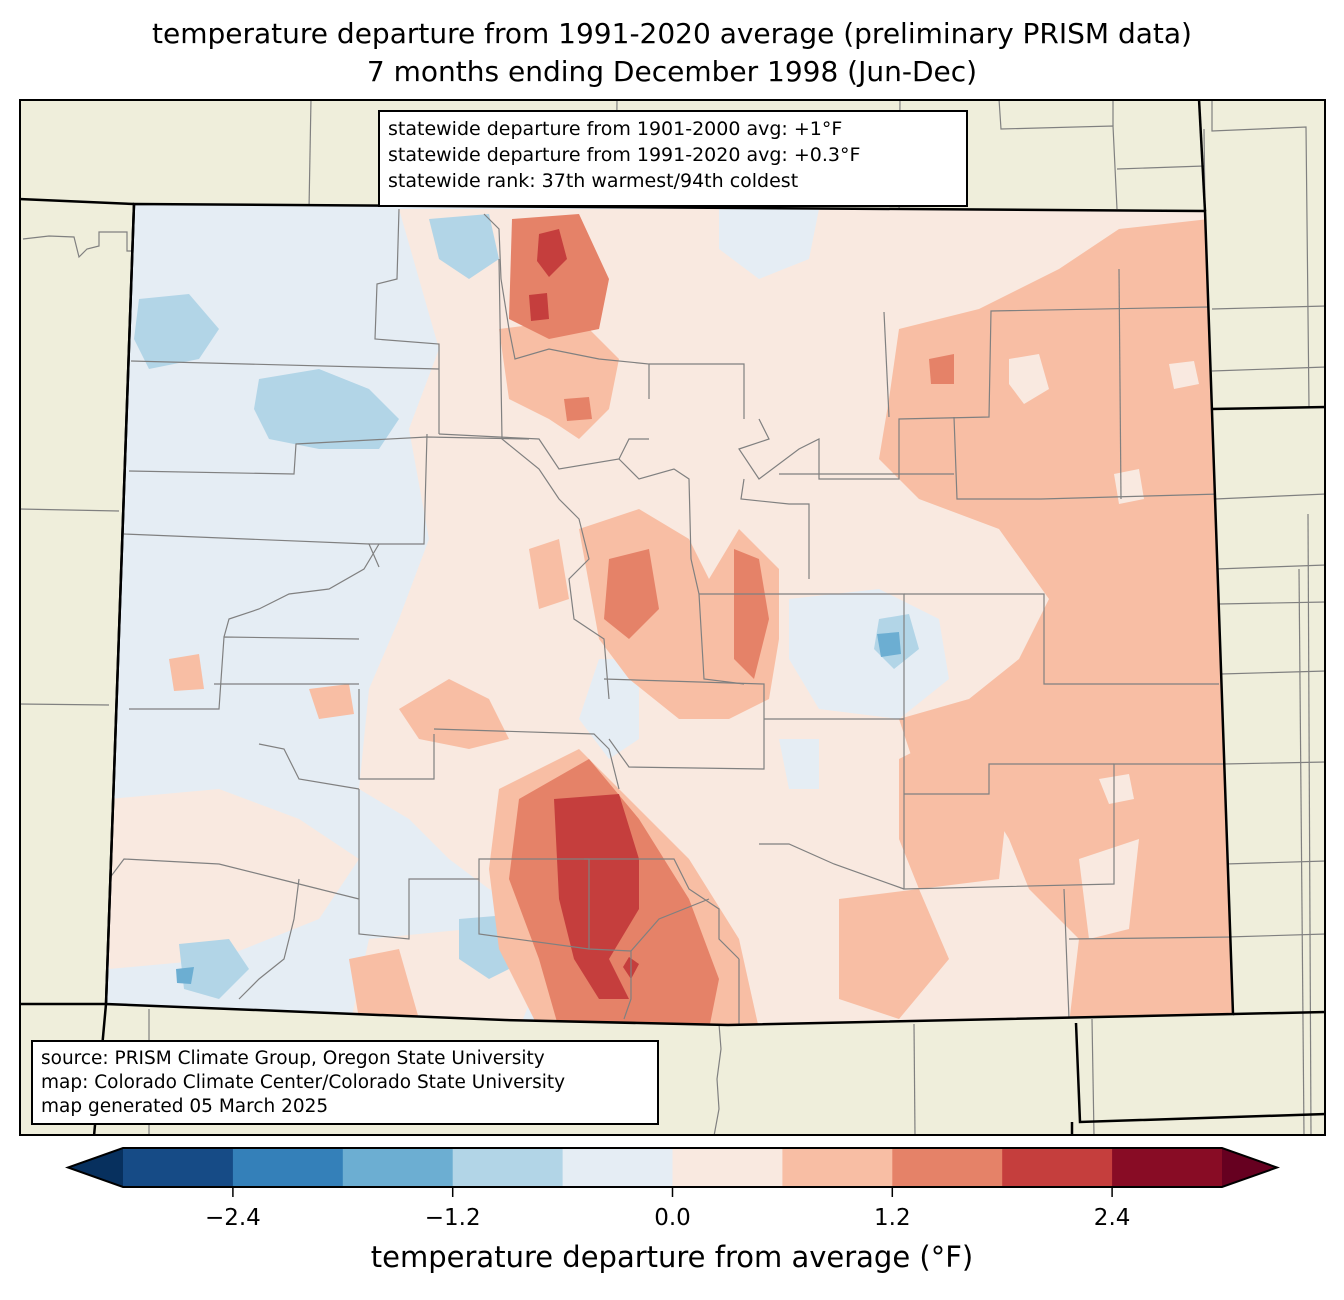 This screenshot has height=1300, width=1344. Describe the element at coordinates (672, 1218) in the screenshot. I see `colorbar-tick-label: 0.0` at that location.